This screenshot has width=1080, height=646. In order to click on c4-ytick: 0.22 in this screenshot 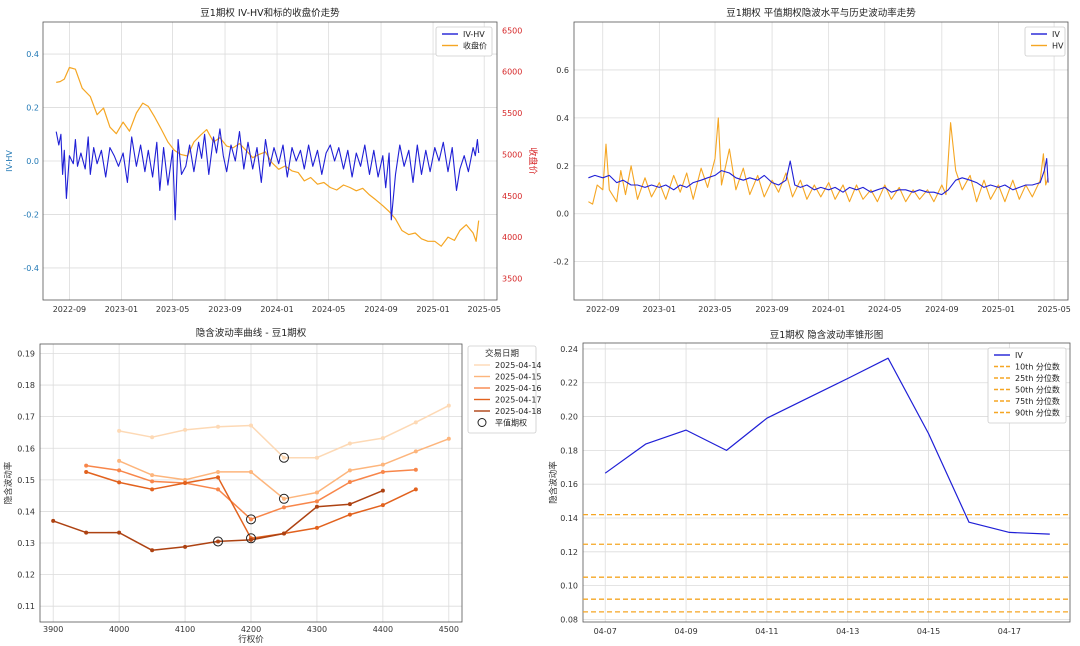, I will do `click(569, 383)`.